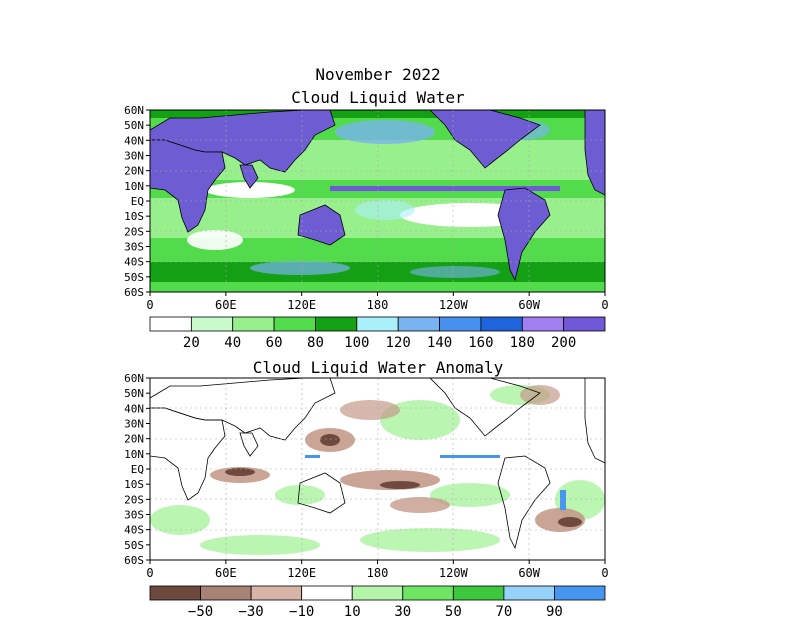 This screenshot has width=800, height=618. I want to click on clw-australia, so click(321, 225).